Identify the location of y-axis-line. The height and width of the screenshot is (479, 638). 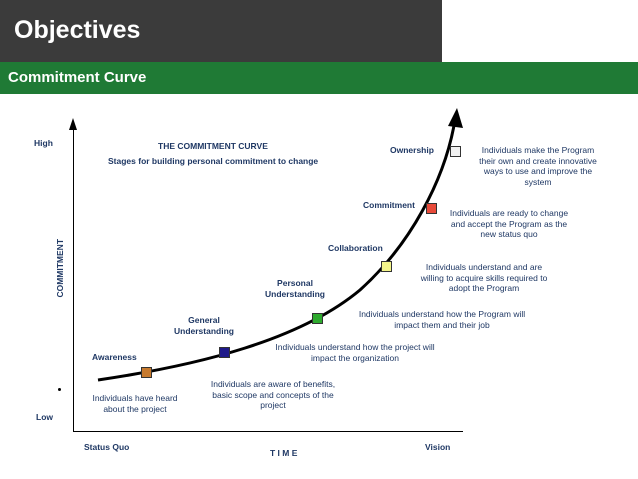
(73, 279).